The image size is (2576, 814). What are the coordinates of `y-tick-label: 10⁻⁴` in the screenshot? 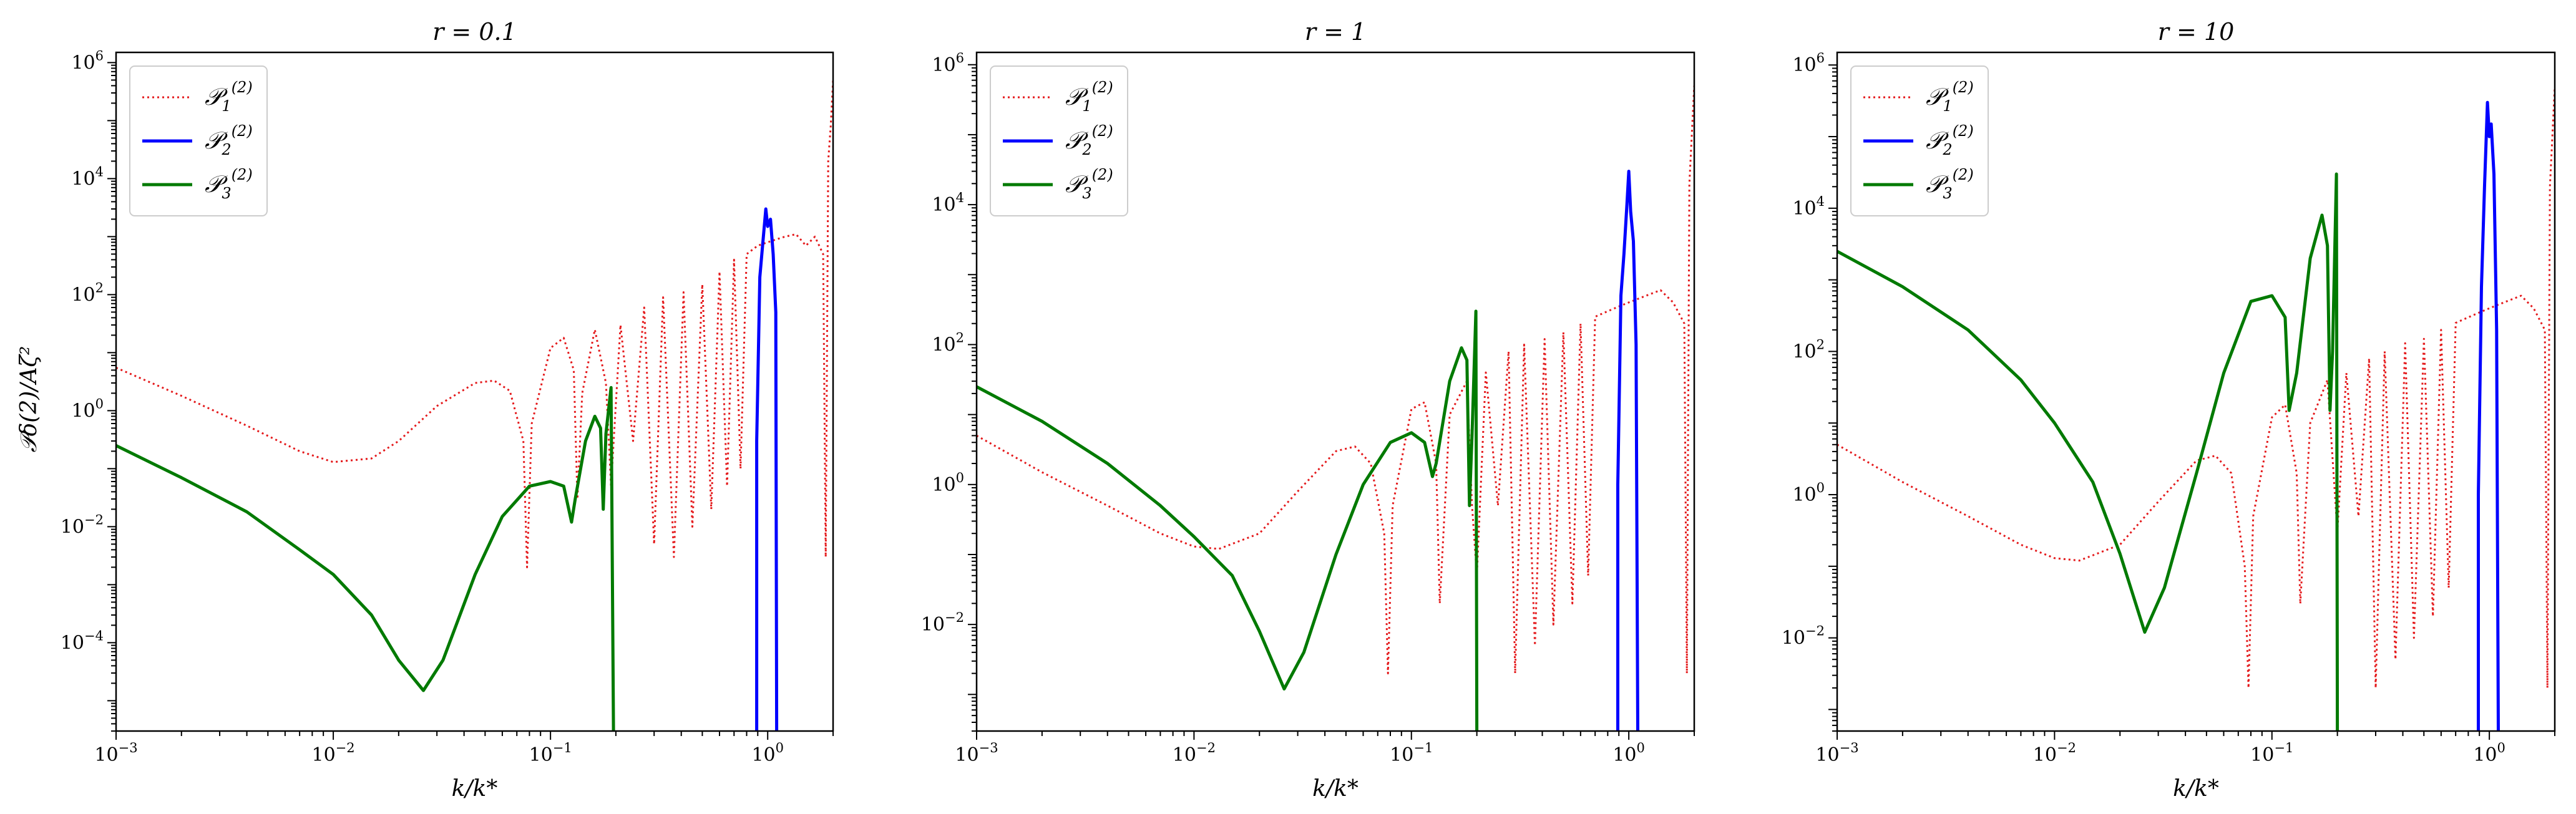 It's located at (82, 641).